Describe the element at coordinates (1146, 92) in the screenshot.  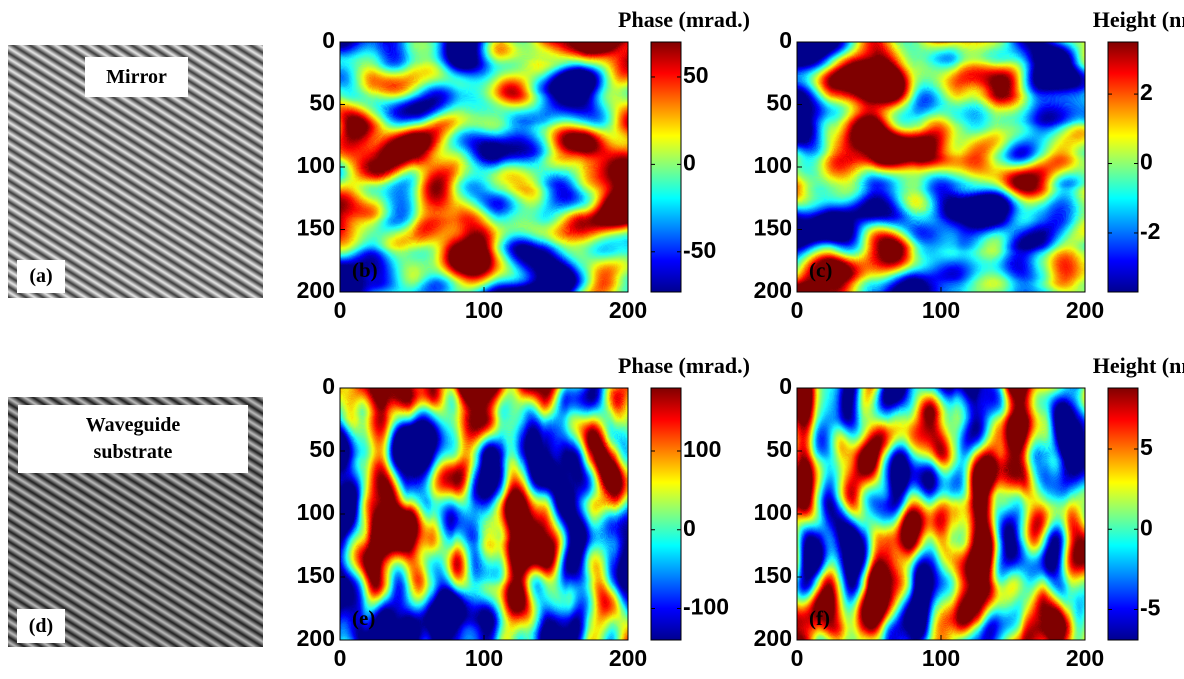
I see `colorbar-tick-label: 2` at that location.